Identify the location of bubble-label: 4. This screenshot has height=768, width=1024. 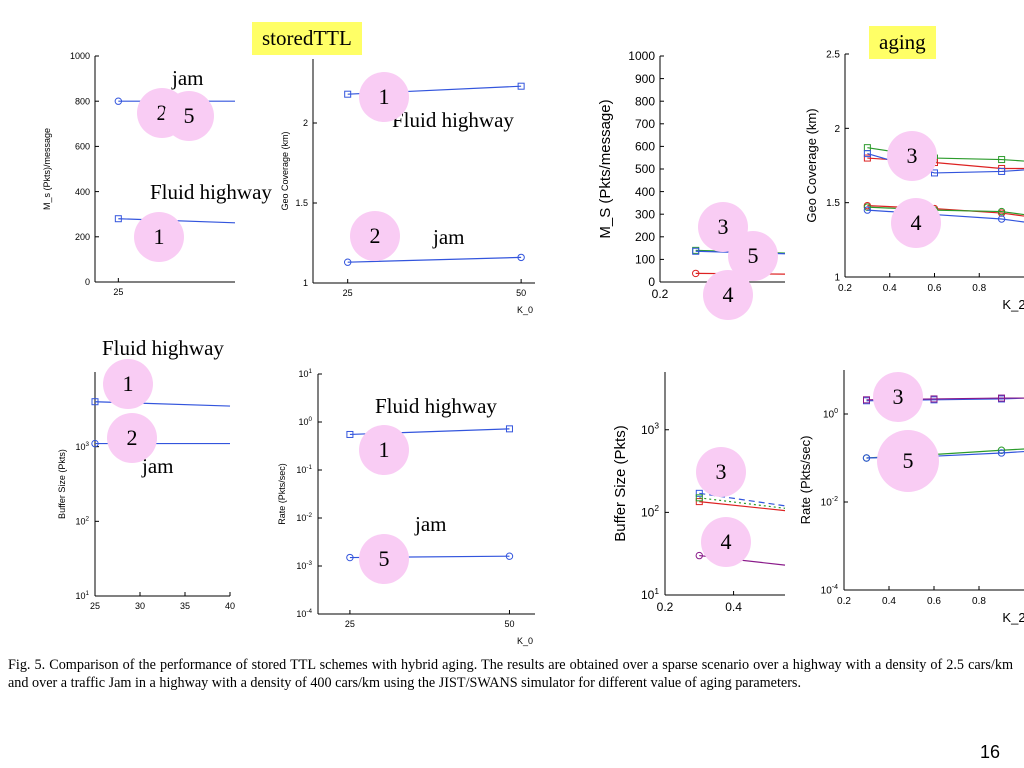
(726, 542).